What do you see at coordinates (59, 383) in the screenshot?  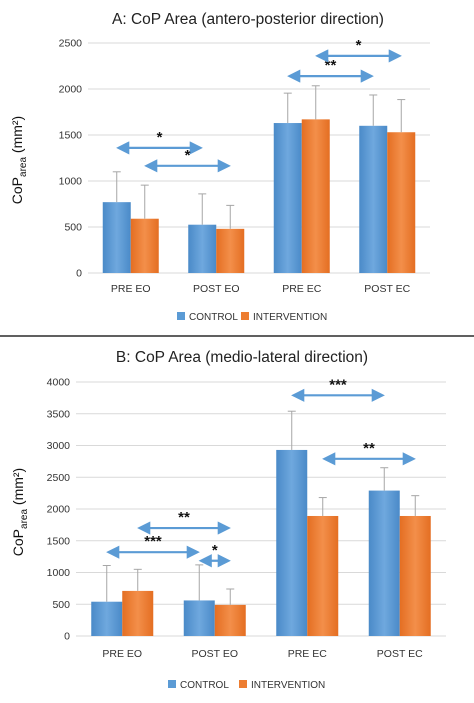 I see `y-tick-label: 4000` at bounding box center [59, 383].